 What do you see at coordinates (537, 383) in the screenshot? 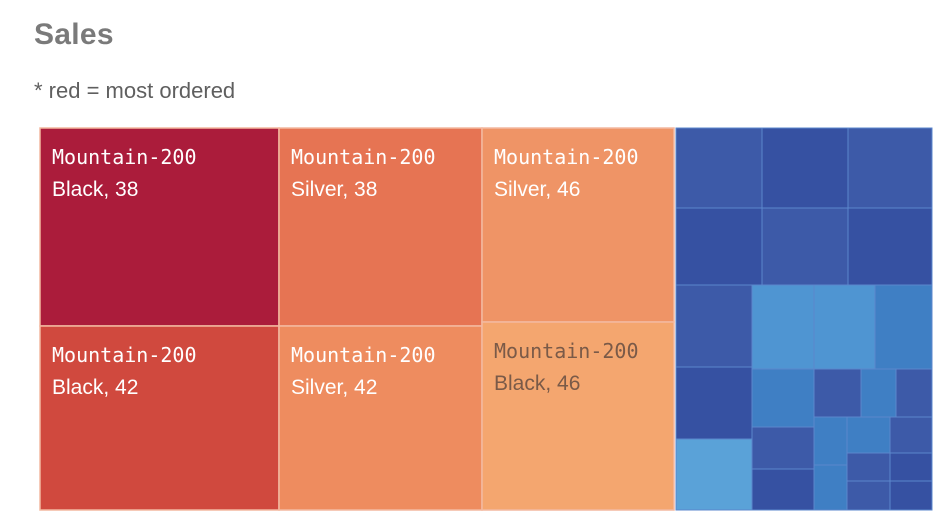
I see `cell-value-label: Black, 46` at bounding box center [537, 383].